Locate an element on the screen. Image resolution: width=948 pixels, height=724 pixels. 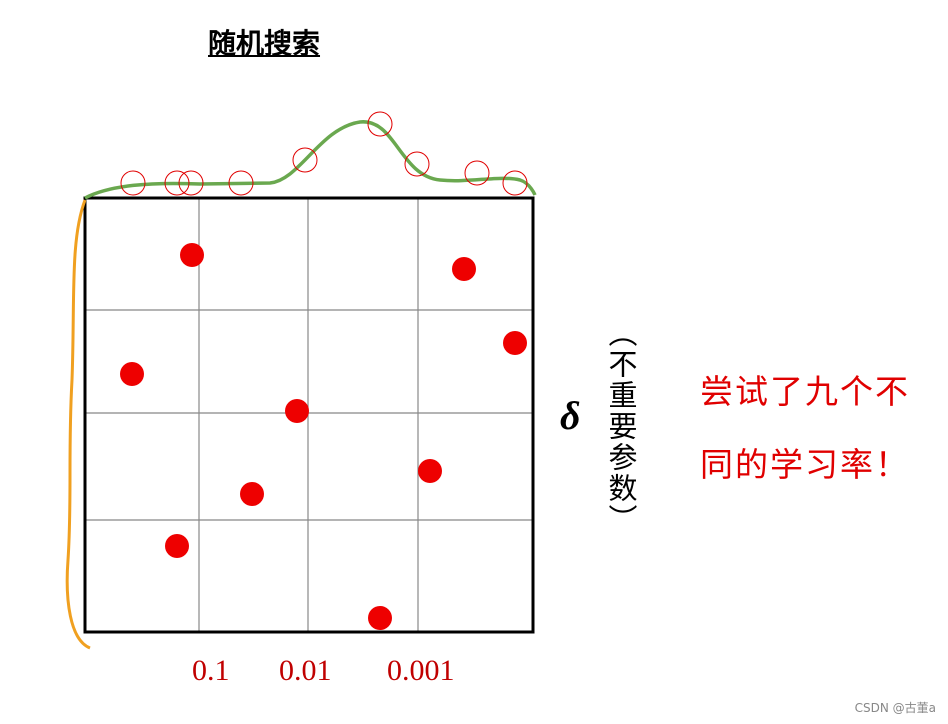
annotation-line: 尝试了九个不 is located at coordinates (805, 391).